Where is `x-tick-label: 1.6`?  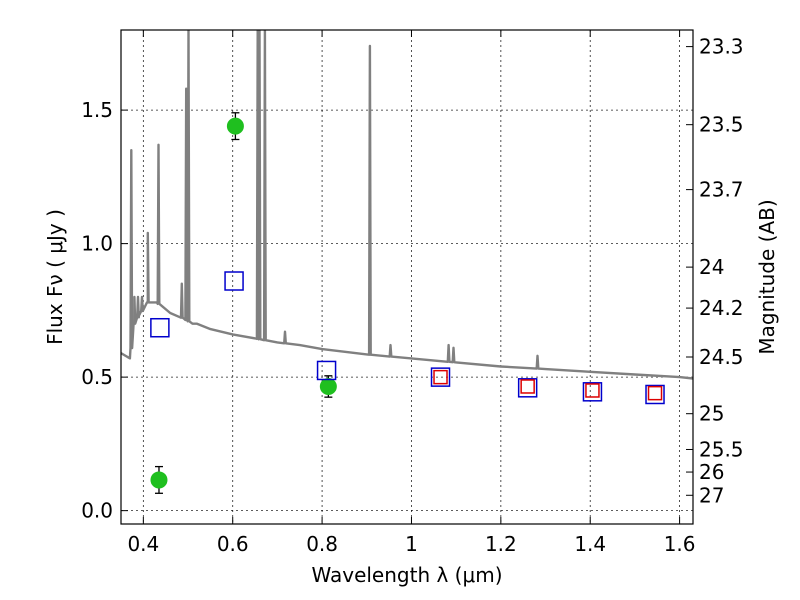
x-tick-label: 1.6 is located at coordinates (680, 544).